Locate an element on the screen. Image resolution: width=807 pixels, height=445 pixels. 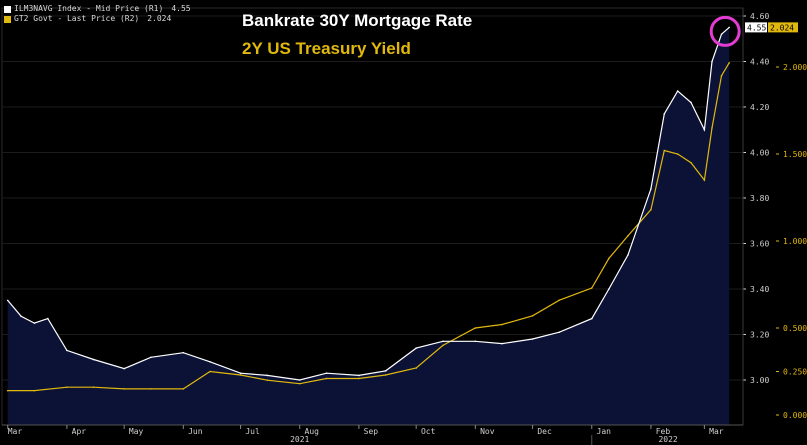
x-tick-label: Oct is located at coordinates (428, 431).